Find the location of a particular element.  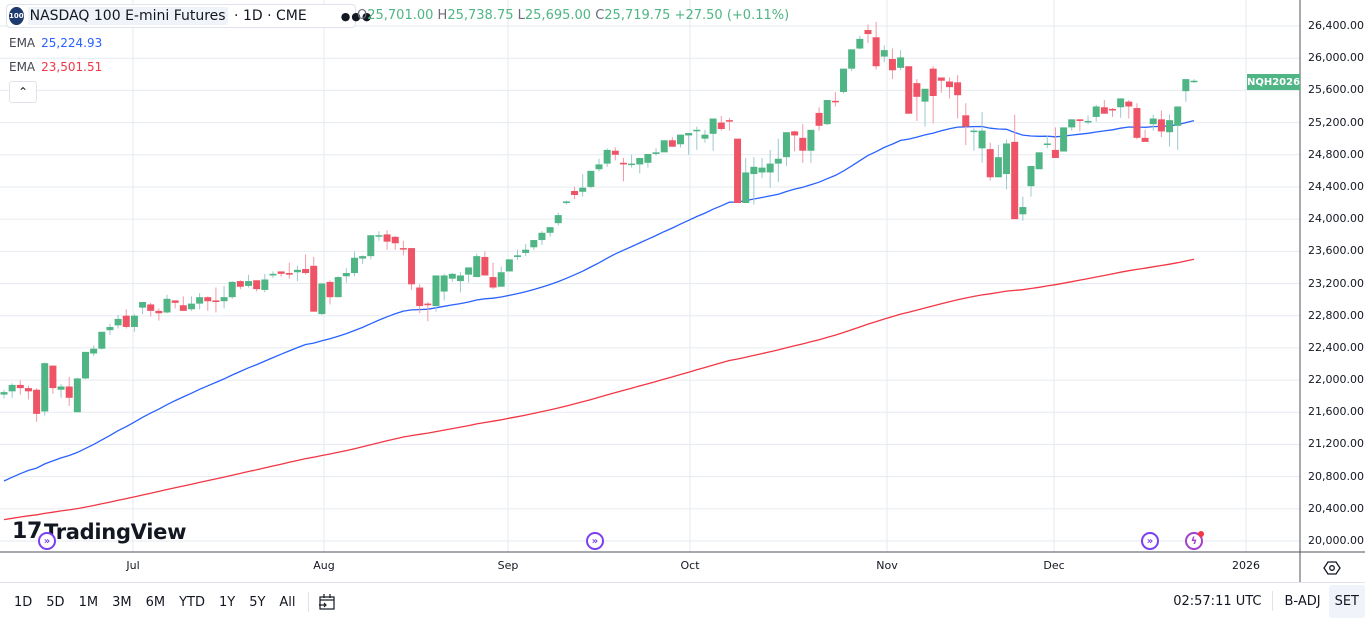

price-axis-label: 21,600.00 is located at coordinates (1336, 412).